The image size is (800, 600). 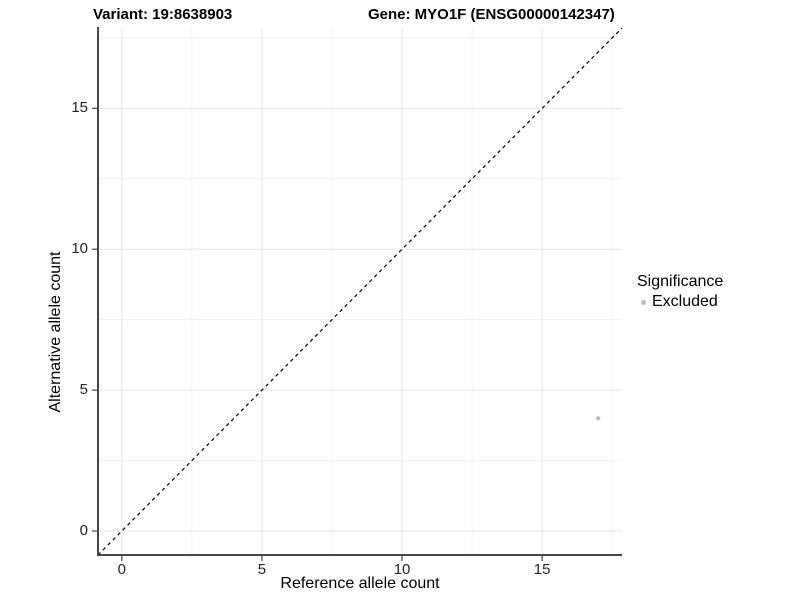 I want to click on plot-title-variant: Variant: 19:8638903, so click(x=163, y=14).